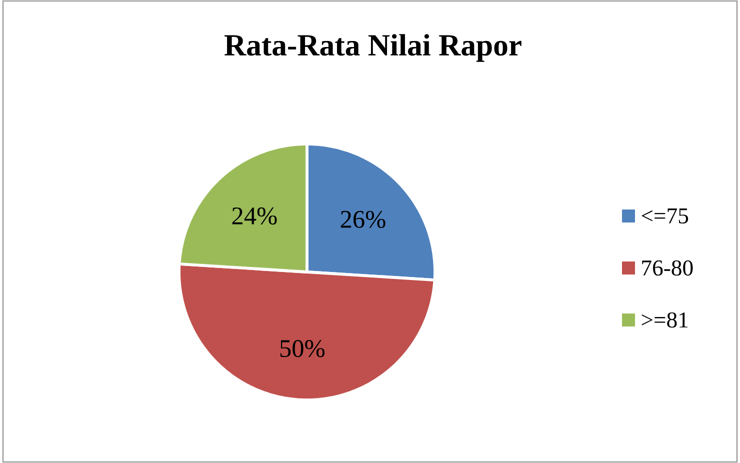  I want to click on data-label: 50%, so click(302, 349).